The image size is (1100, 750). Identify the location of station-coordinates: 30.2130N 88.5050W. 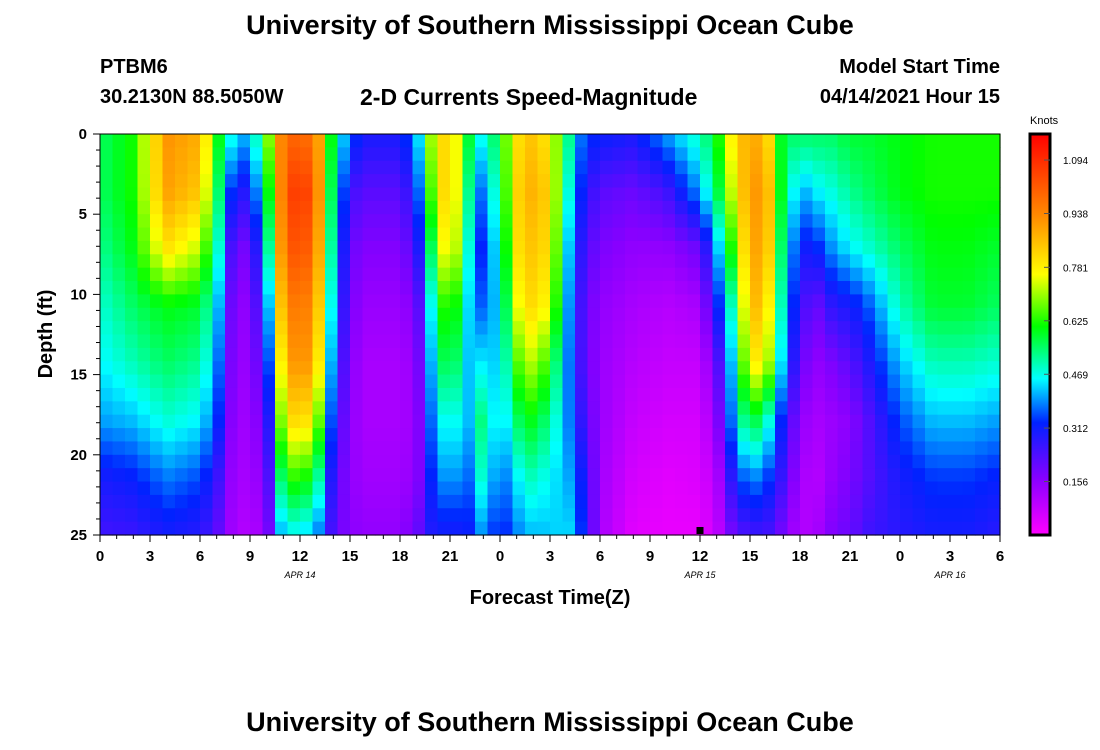
(192, 97).